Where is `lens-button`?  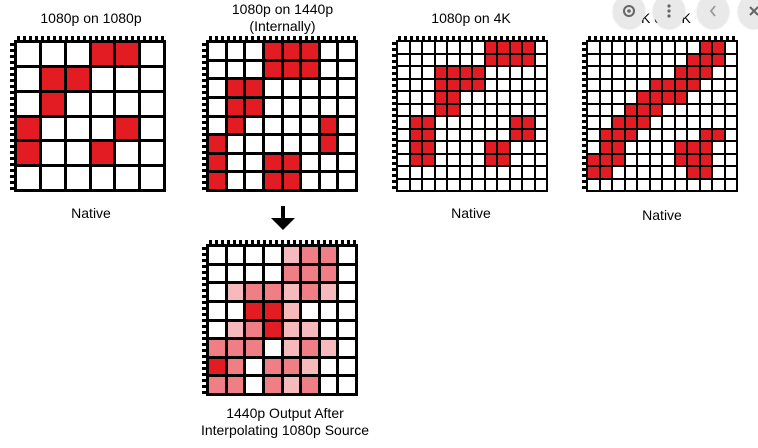 lens-button is located at coordinates (629, 14).